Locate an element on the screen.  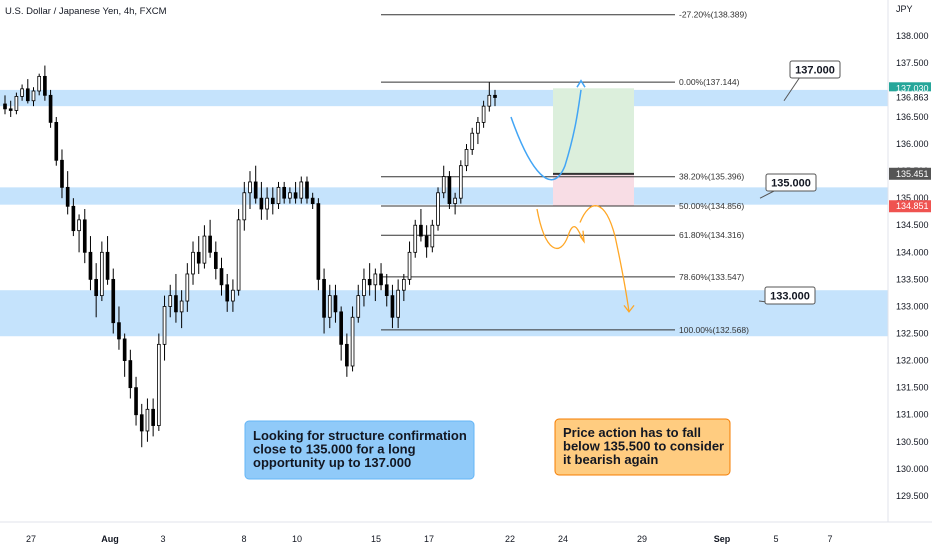
x-tick-label: Aug is located at coordinates (110, 539).